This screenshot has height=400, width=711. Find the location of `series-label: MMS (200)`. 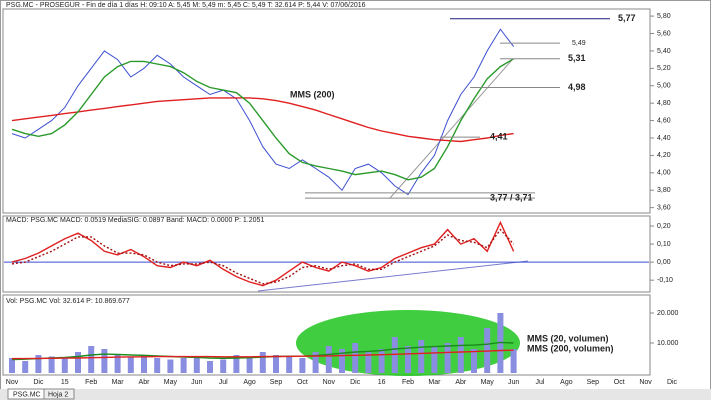

series-label: MMS (200) is located at coordinates (312, 94).